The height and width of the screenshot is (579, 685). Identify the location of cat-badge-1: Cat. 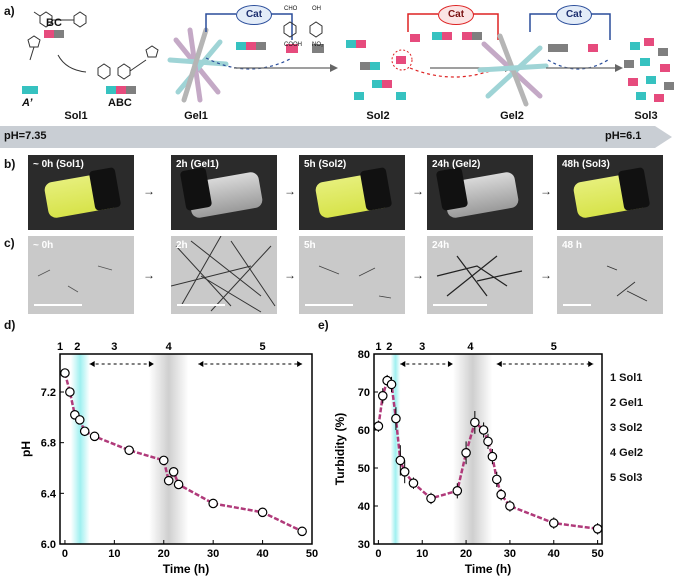
(254, 15).